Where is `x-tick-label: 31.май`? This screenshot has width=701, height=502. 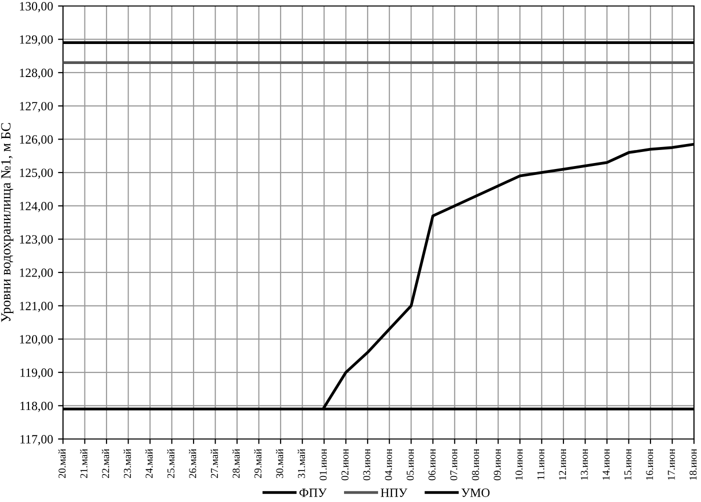
x-tick-label: 31.май is located at coordinates (301, 463).